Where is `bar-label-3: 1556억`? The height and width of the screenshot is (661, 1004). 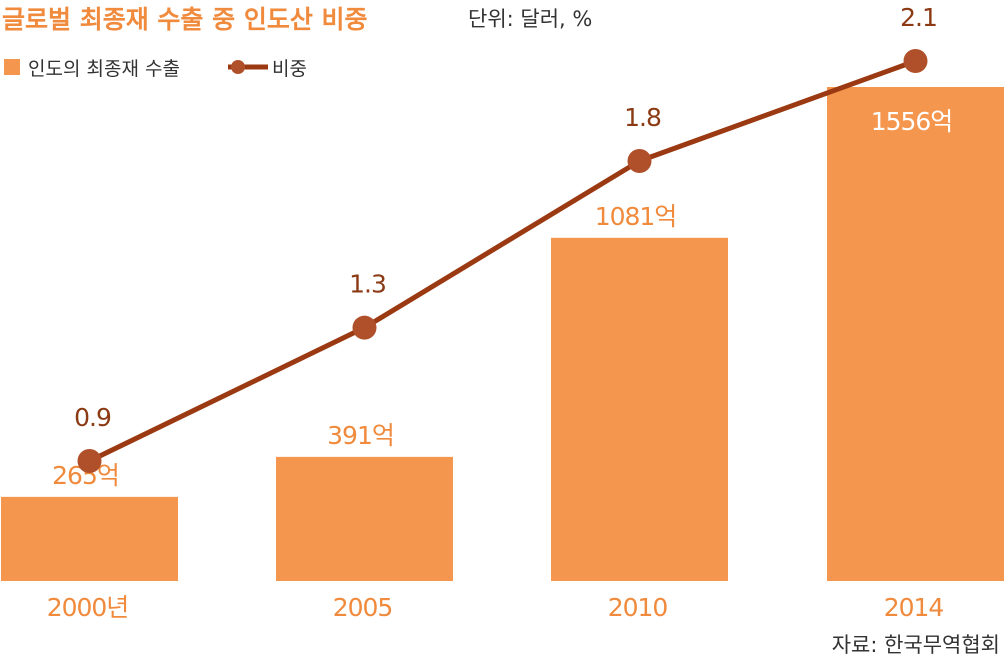
bar-label-3: 1556억 is located at coordinates (912, 121).